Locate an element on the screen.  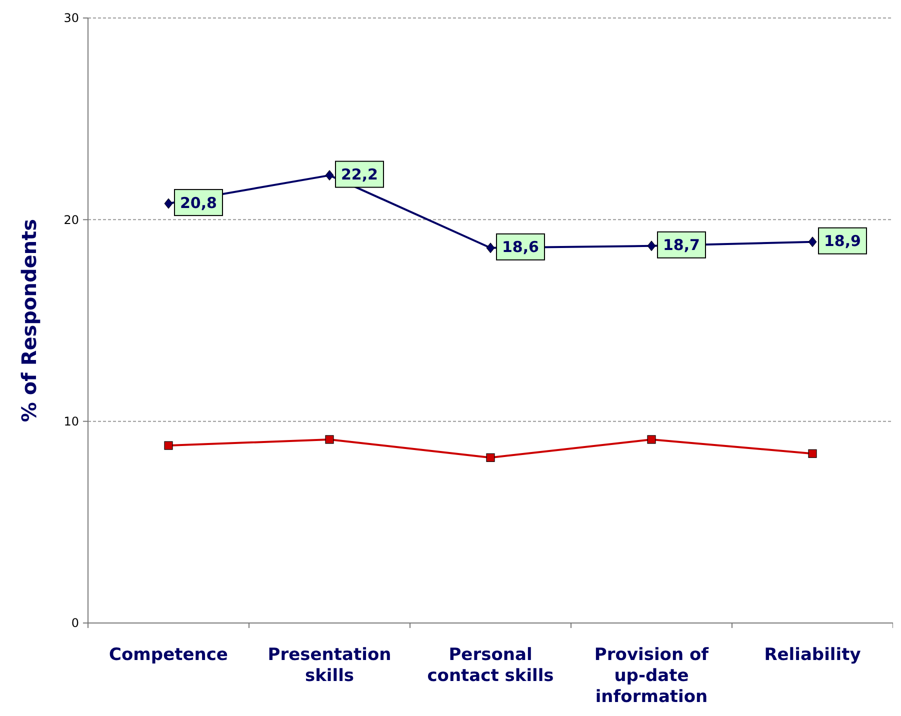
y-tick-label: 10 is located at coordinates (71, 421).